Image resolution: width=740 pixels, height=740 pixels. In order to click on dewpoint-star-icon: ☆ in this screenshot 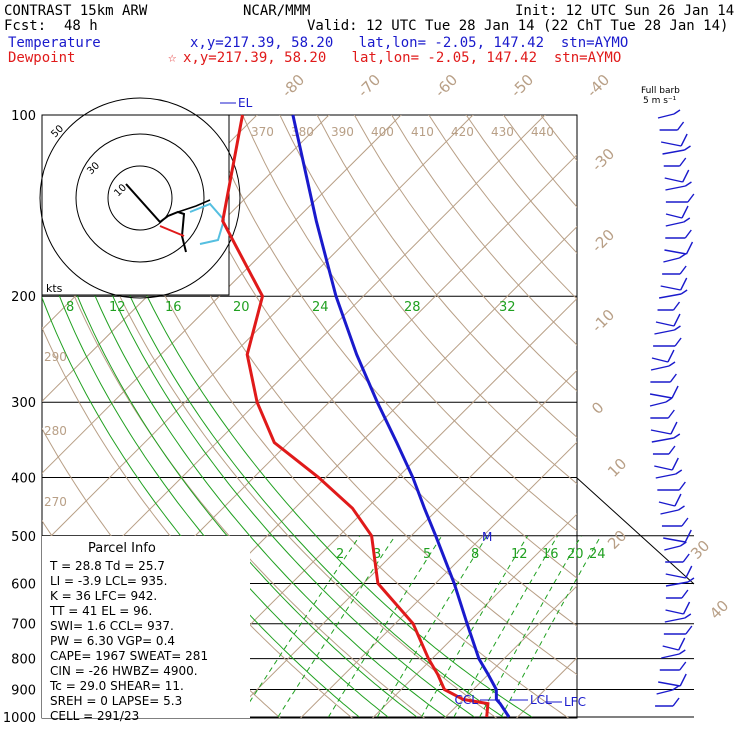, I will do `click(172, 58)`.